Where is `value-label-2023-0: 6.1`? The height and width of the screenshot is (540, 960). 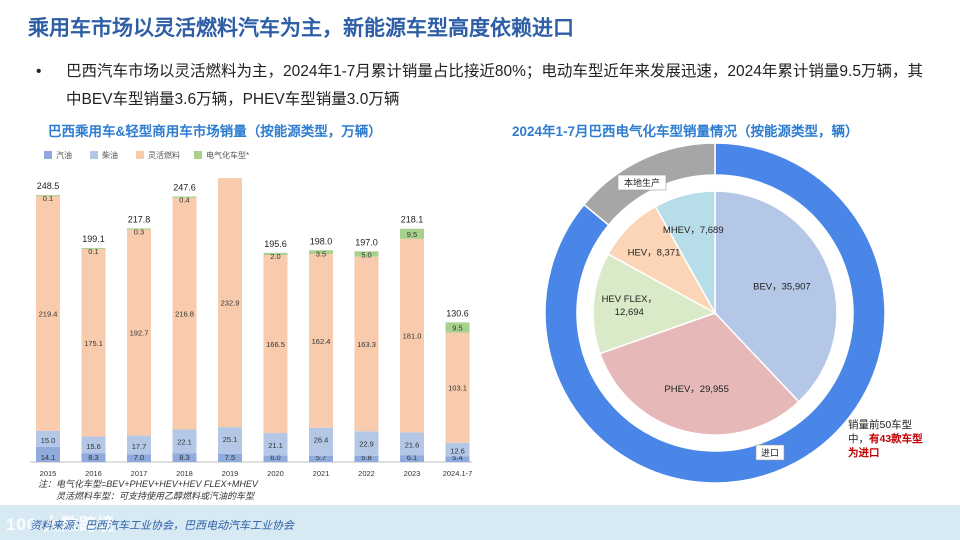
value-label-2023-0: 6.1 is located at coordinates (412, 457).